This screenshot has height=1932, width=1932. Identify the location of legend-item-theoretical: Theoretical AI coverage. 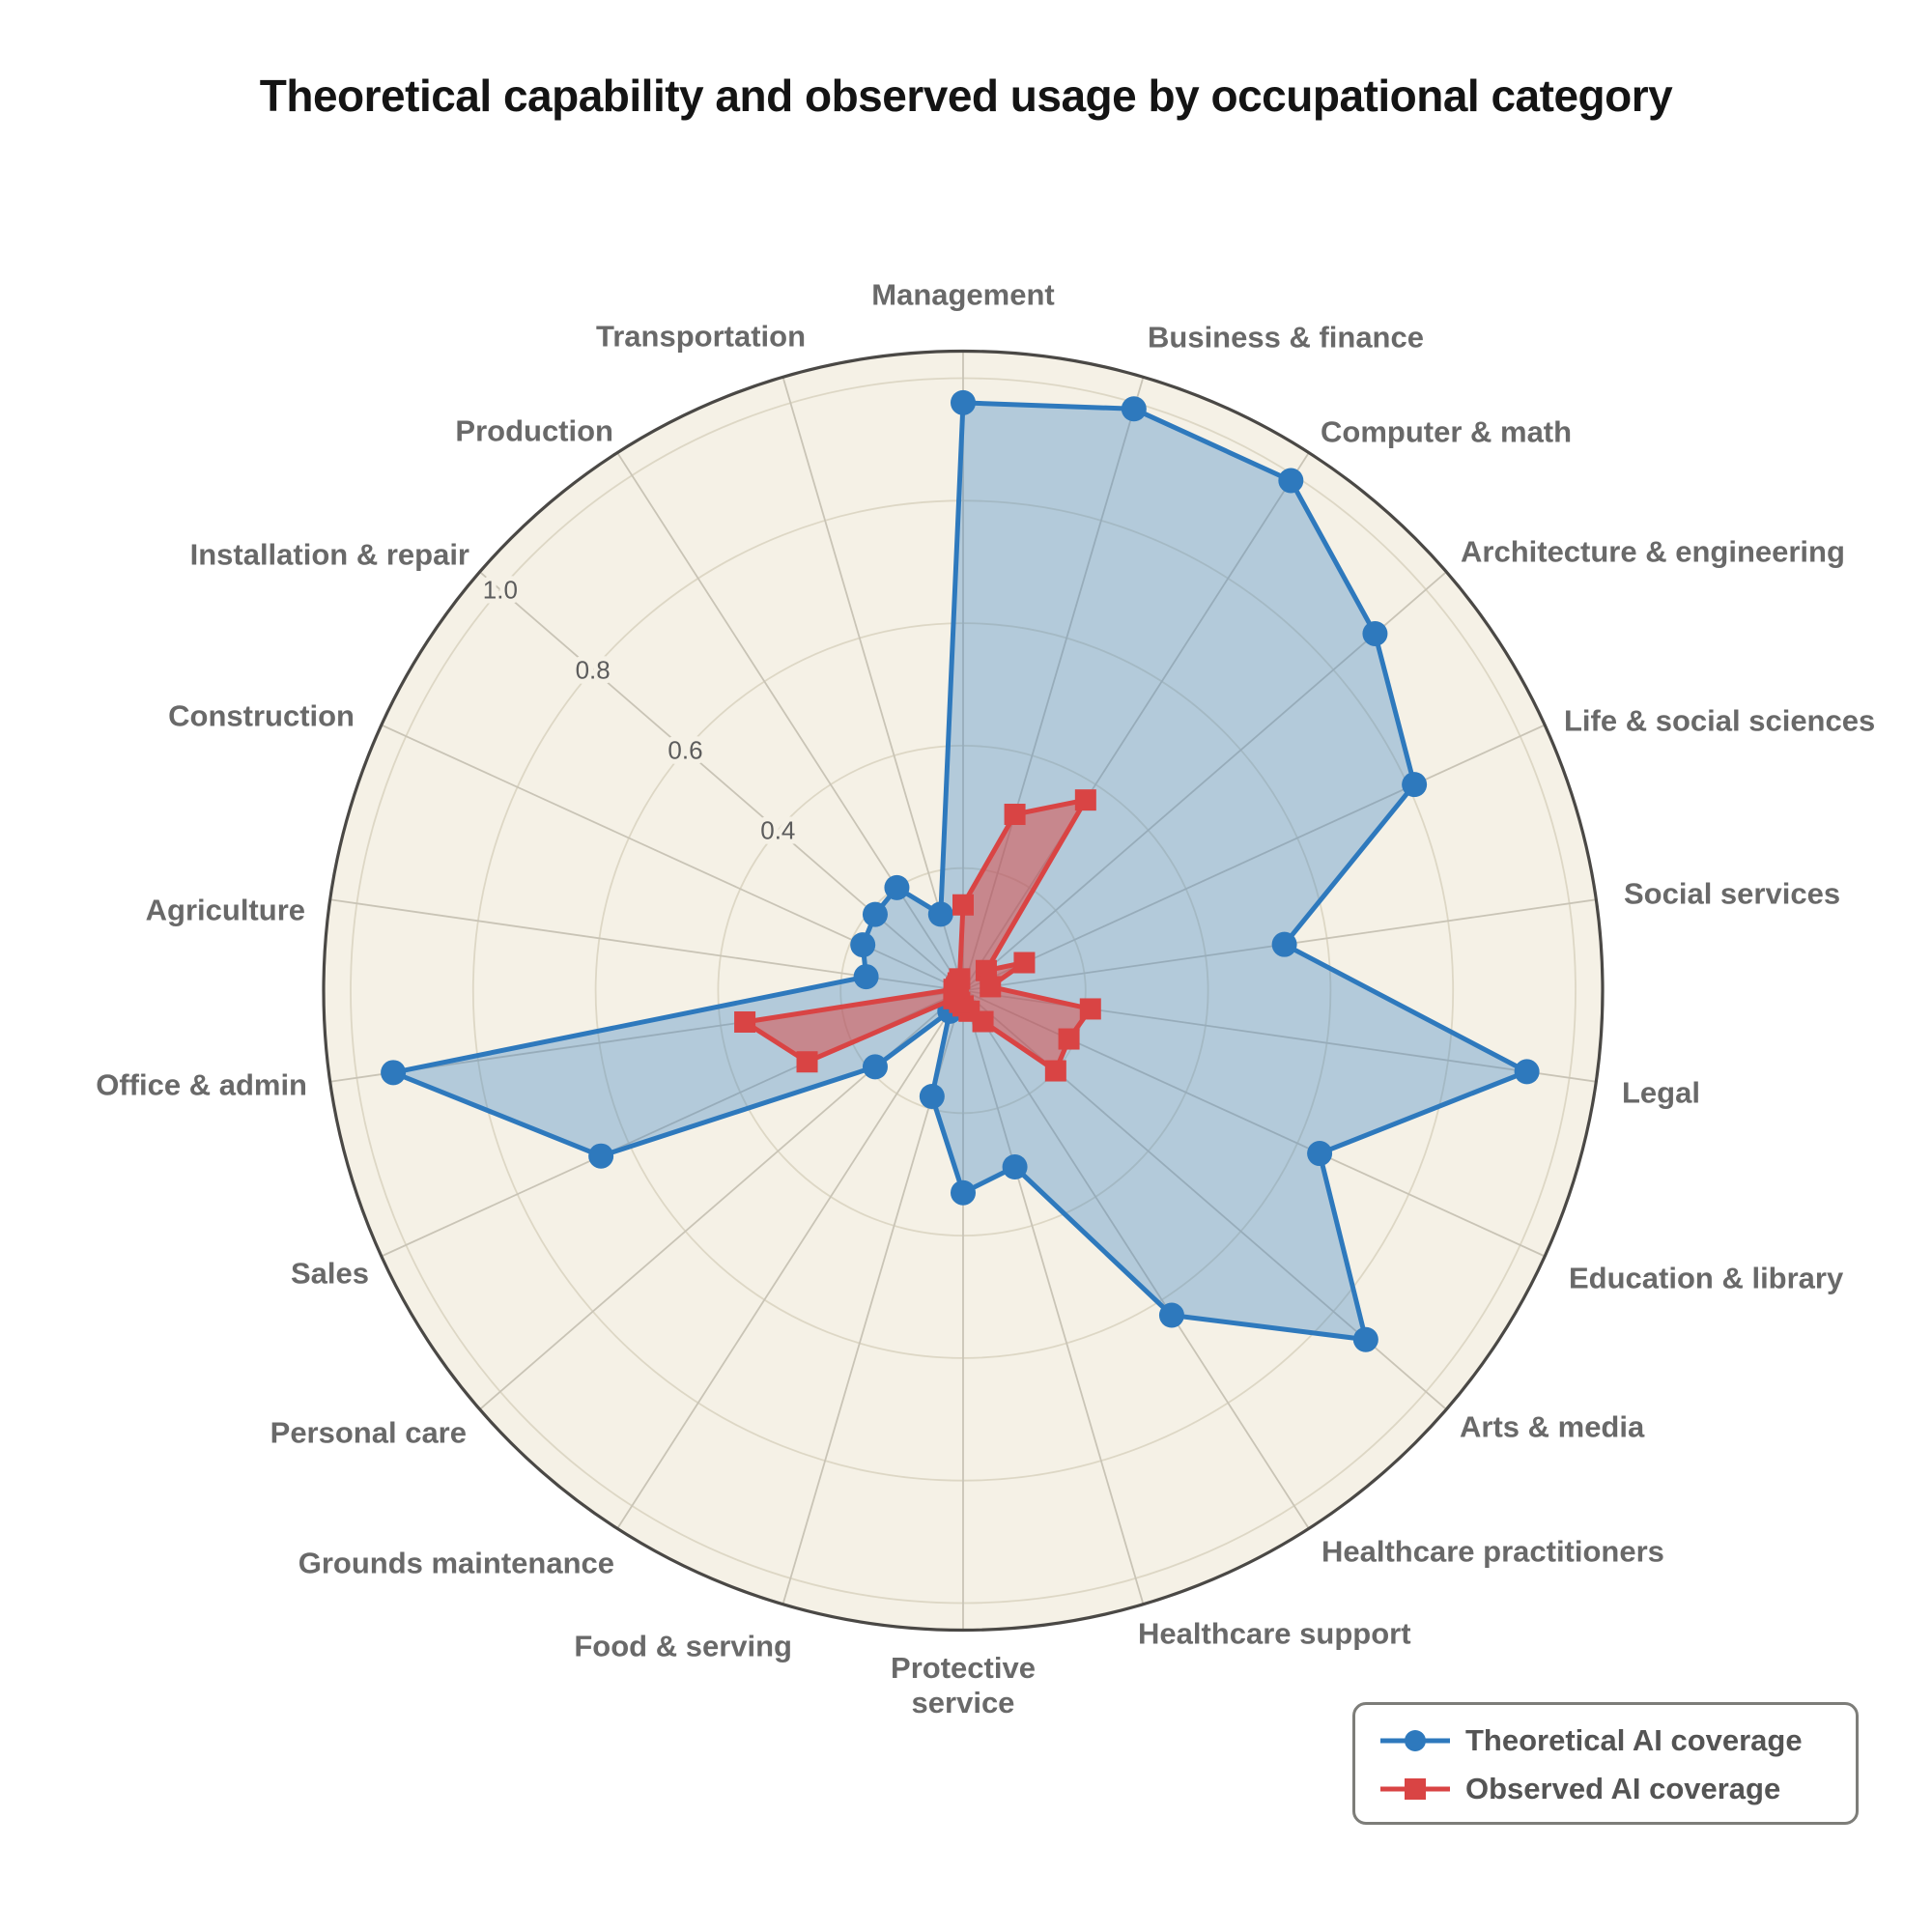
(1617, 1741).